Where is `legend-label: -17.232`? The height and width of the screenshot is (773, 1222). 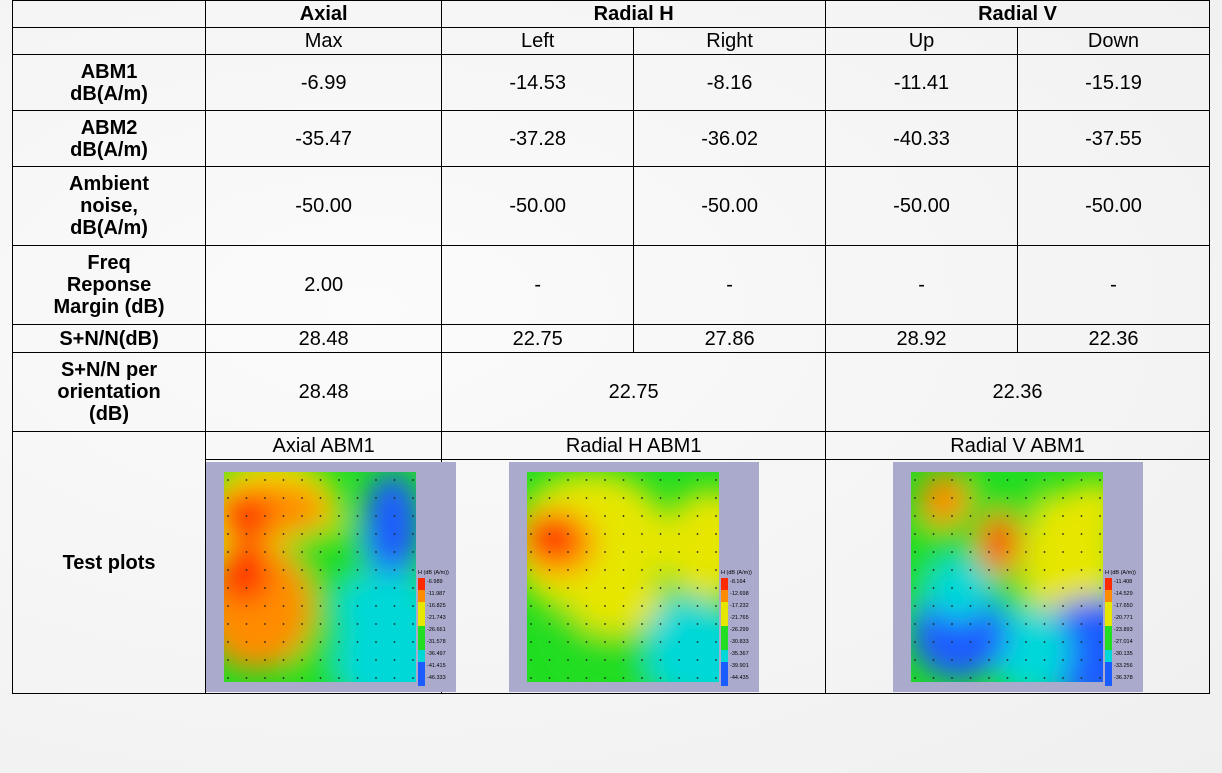
legend-label: -17.232 is located at coordinates (739, 606).